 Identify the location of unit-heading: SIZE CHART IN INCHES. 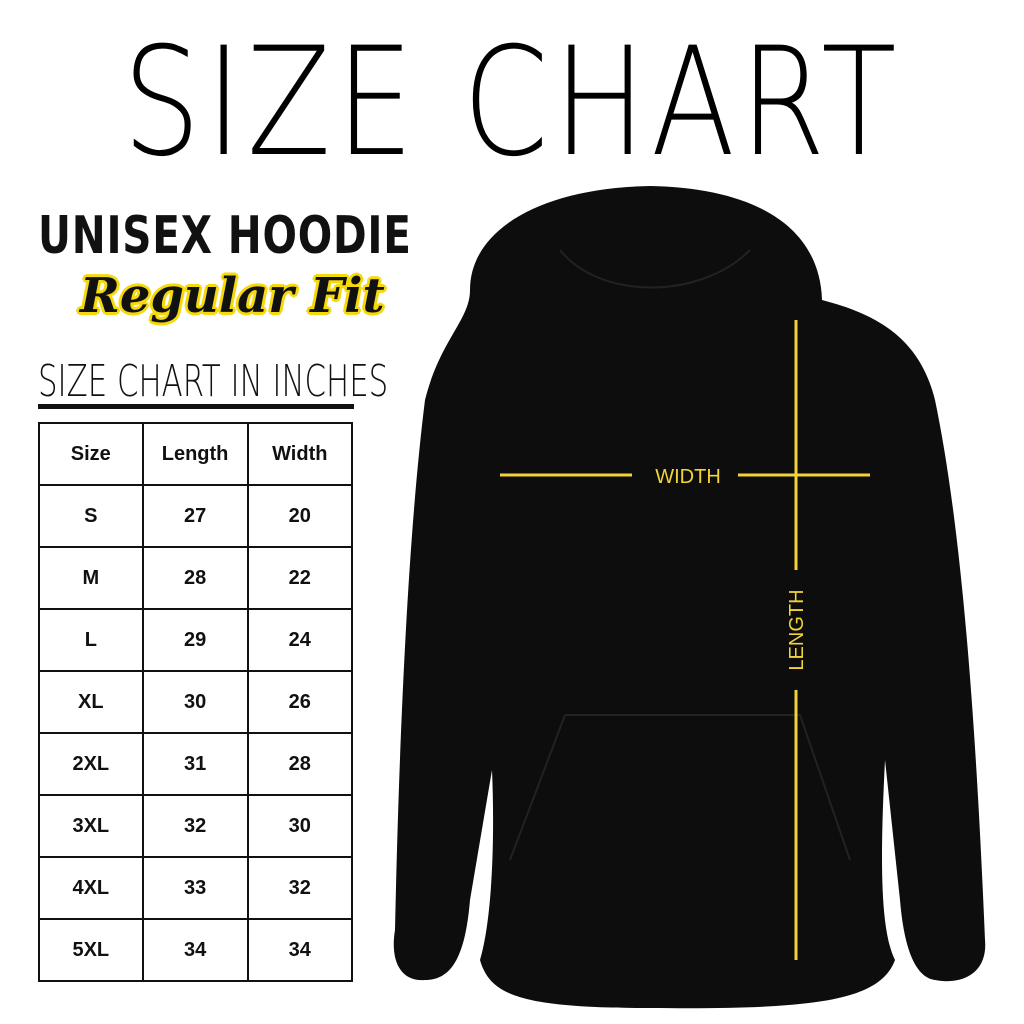
(213, 381).